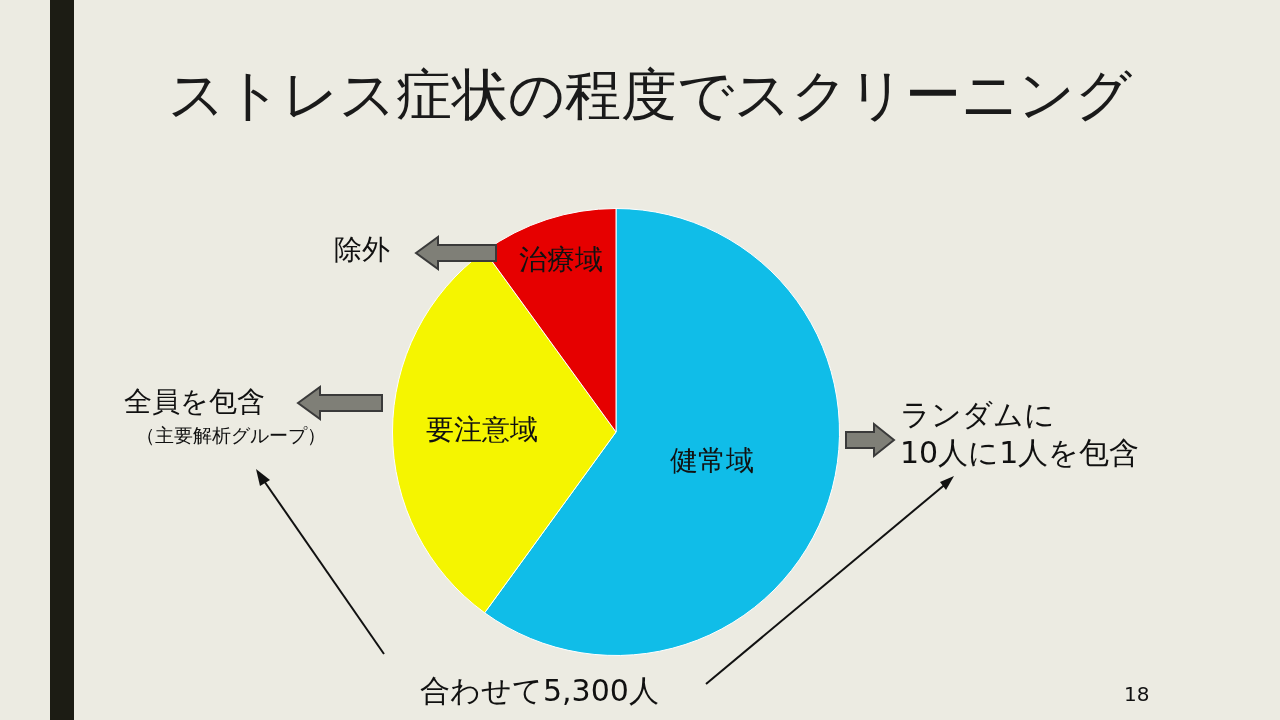  Describe the element at coordinates (231, 436) in the screenshot. I see `text: （主要解析グループ）` at that location.